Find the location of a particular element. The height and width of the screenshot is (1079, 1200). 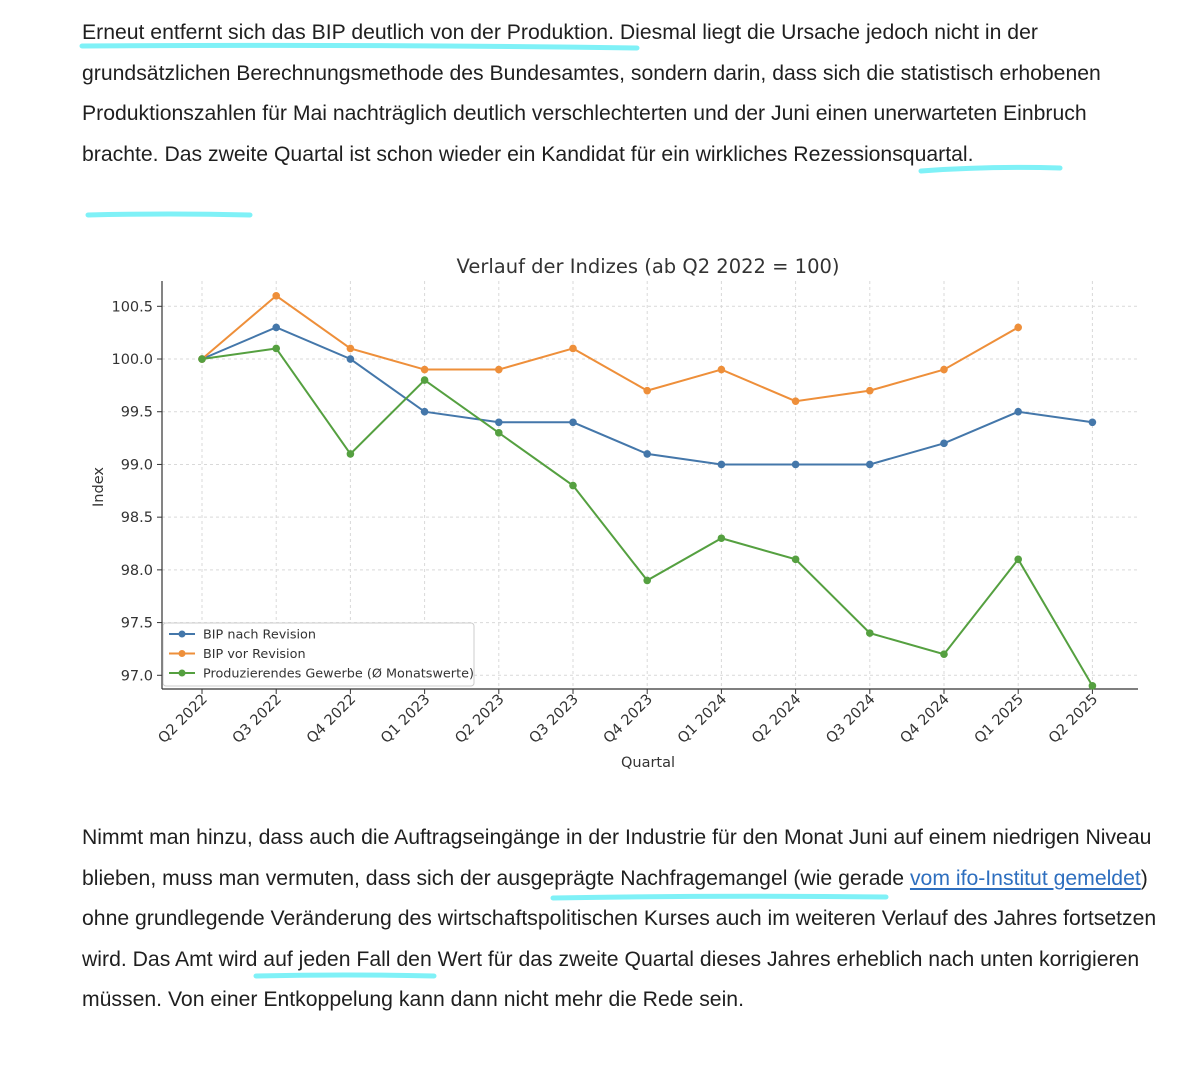

legend-label: BIP vor Revision is located at coordinates (254, 654).